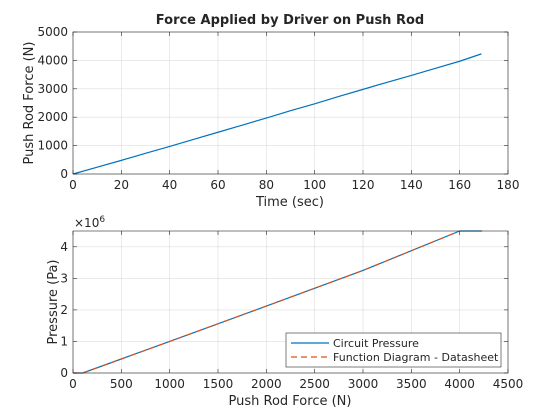  What do you see at coordinates (289, 202) in the screenshot?
I see `x-axis-label-top: Time (sec)` at bounding box center [289, 202].